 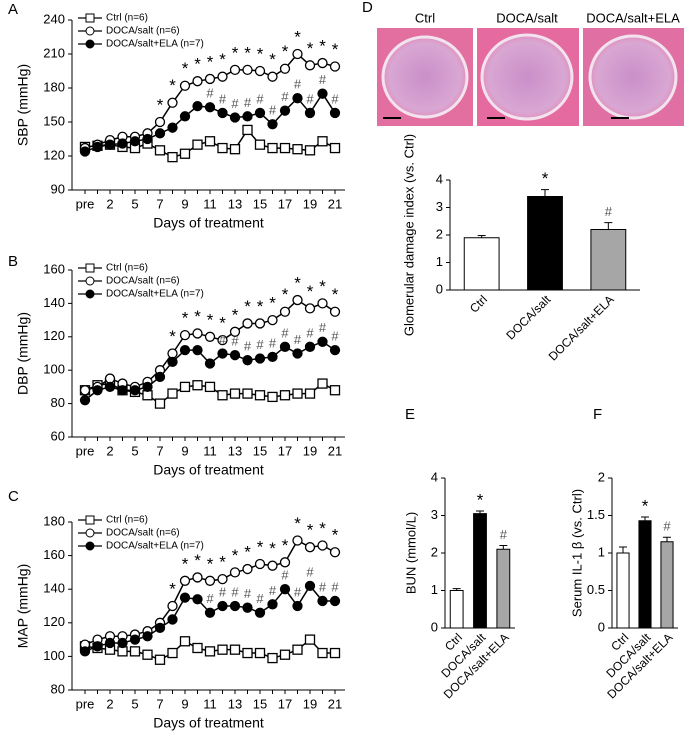 I want to click on x-tick-label: 7, so click(x=159, y=203).